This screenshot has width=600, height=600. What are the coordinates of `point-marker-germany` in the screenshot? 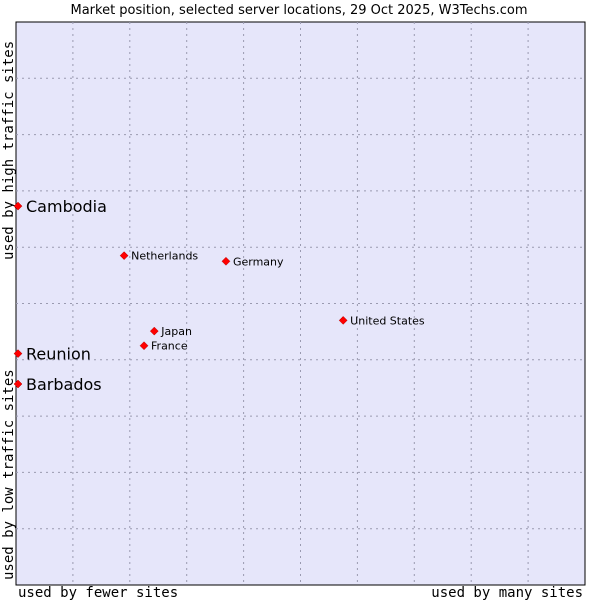 It's located at (226, 261).